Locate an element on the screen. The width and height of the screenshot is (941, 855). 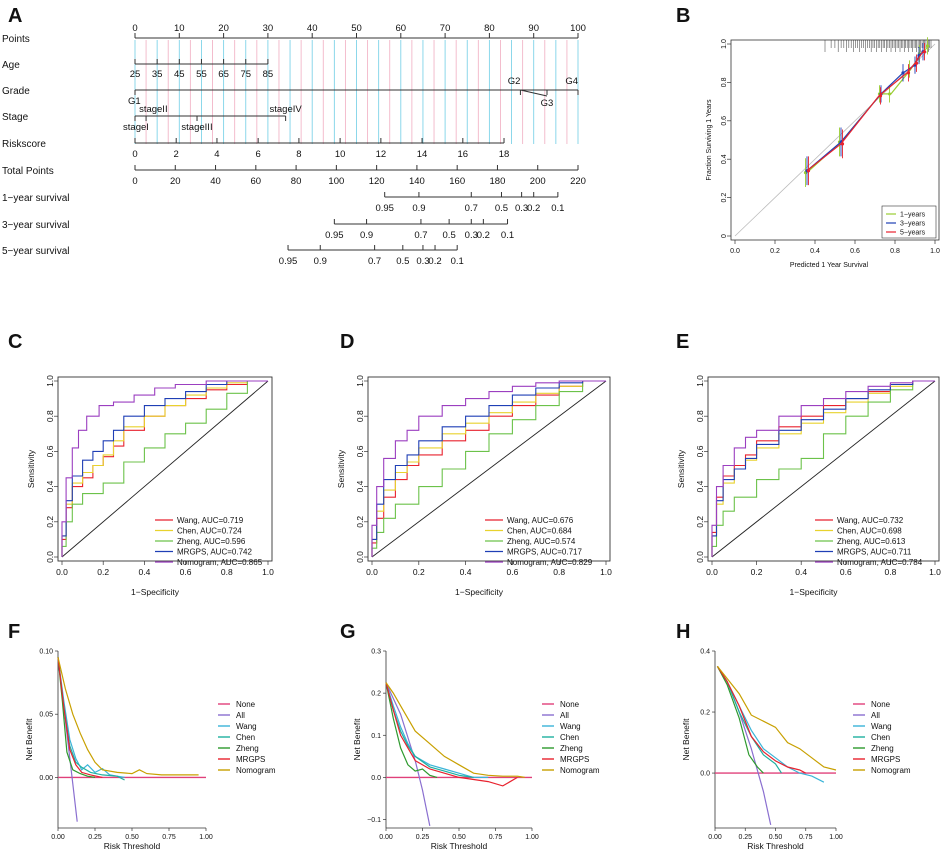
y-tick-label: 0.0 is located at coordinates (705, 774).